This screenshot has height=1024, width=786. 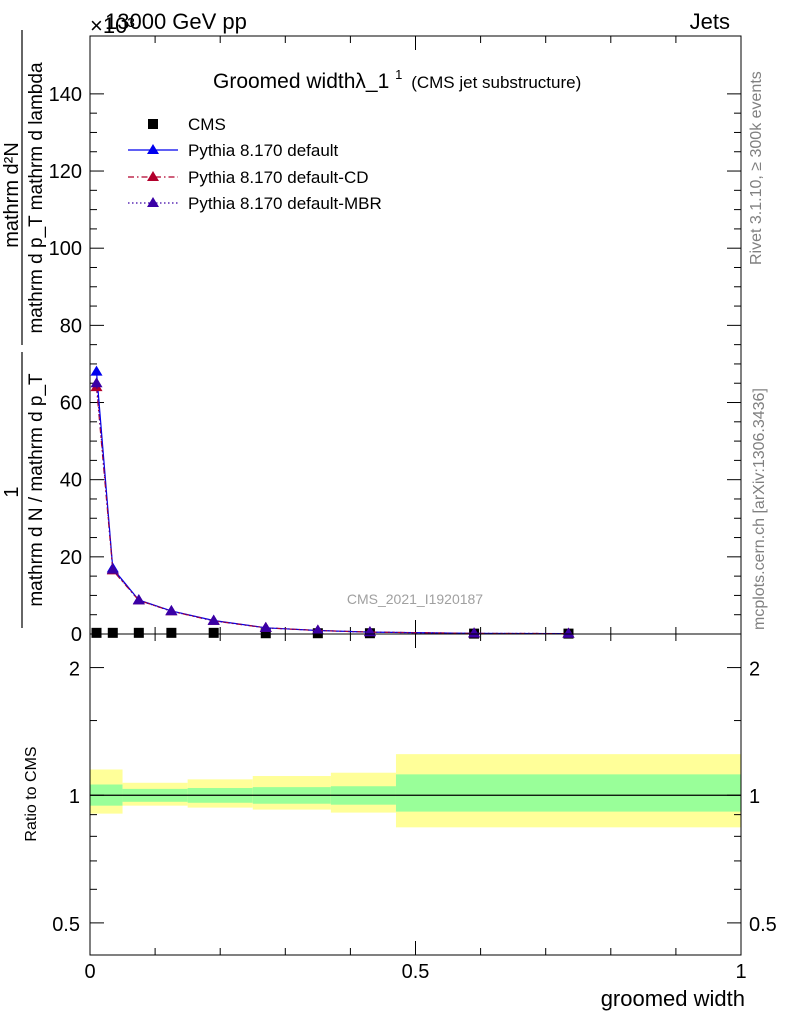 What do you see at coordinates (89, 972) in the screenshot?
I see `ratio-x-tick-label: 0` at bounding box center [89, 972].